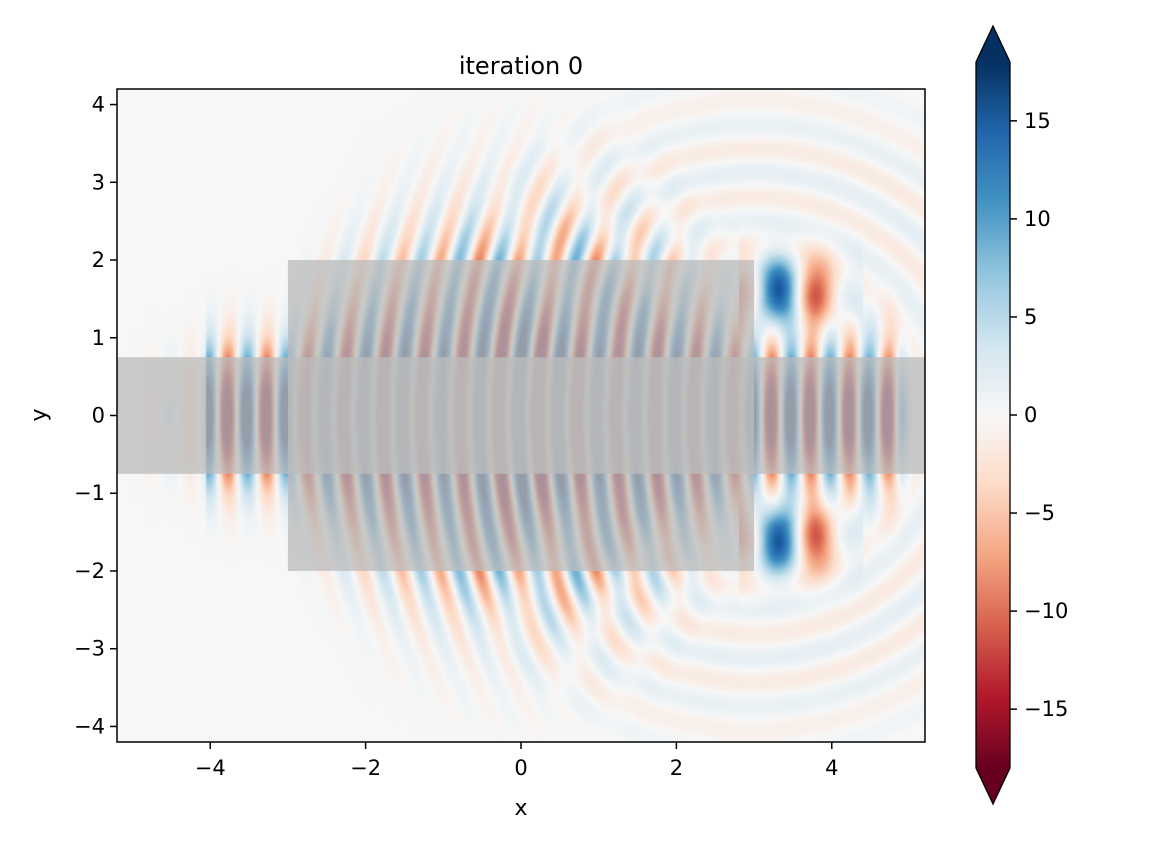 This screenshot has height=866, width=1154. I want to click on y-tick-label: 4, so click(98, 105).